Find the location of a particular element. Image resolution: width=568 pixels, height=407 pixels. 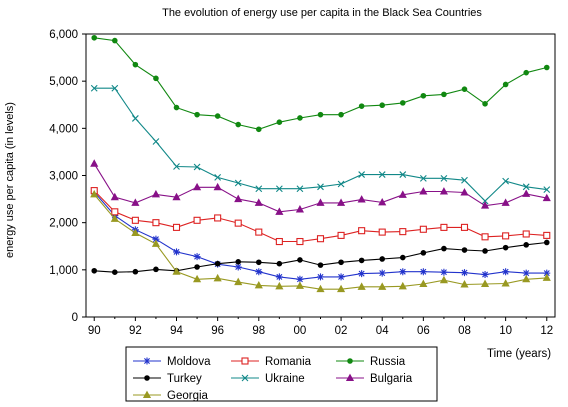

legend-label-ukraine: Ukraine is located at coordinates (285, 379).